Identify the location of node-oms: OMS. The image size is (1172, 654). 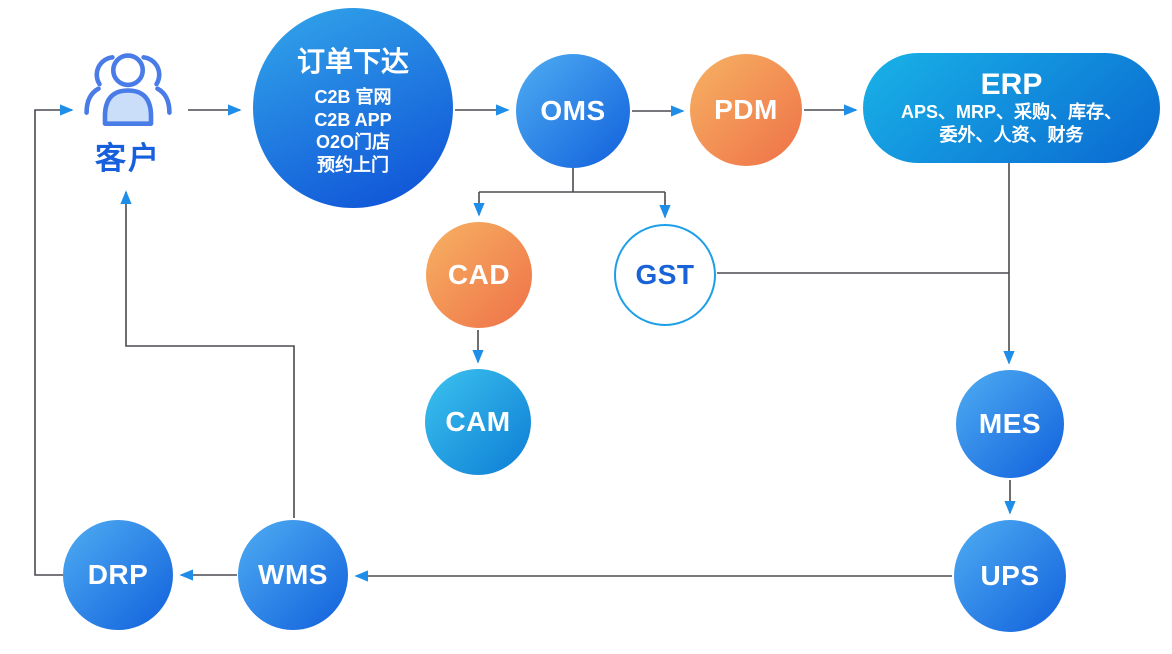
(573, 111).